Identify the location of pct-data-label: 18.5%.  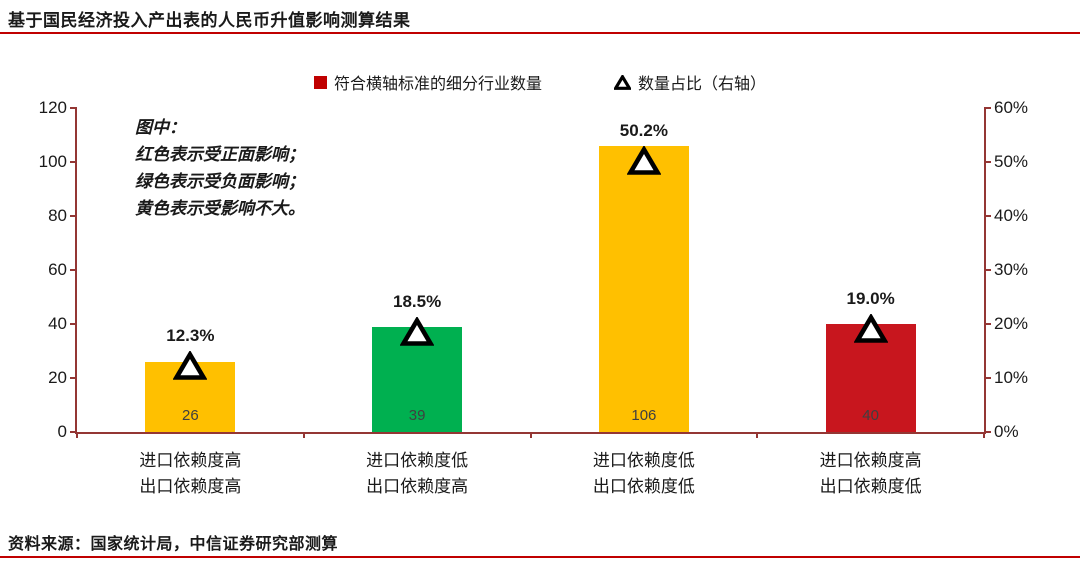
(417, 302).